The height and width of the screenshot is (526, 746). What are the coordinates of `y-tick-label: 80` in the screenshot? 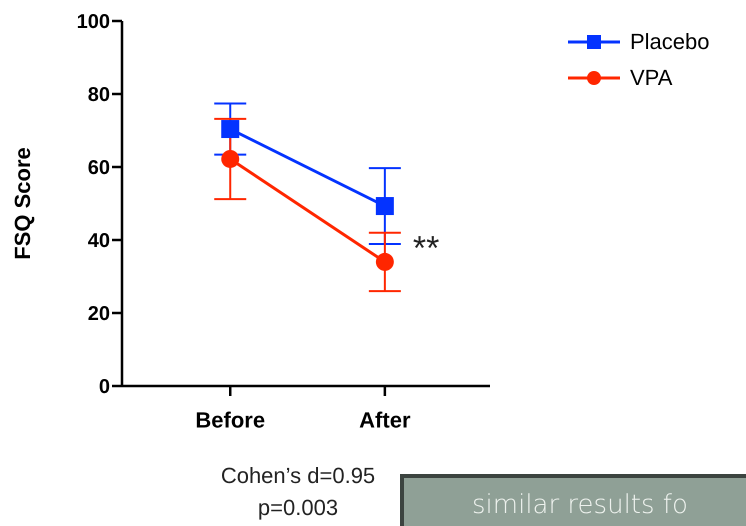 It's located at (99, 95).